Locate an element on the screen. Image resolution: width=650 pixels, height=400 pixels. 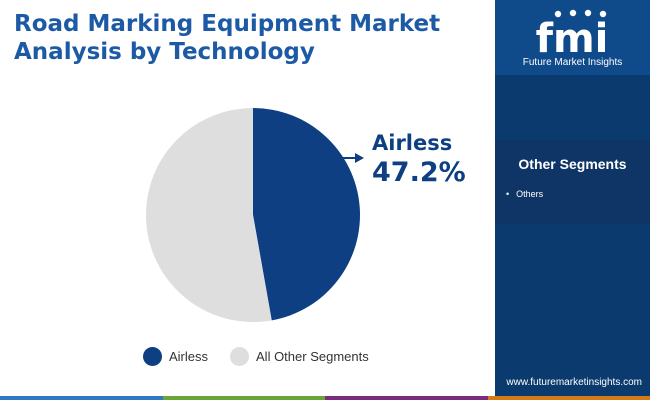
logo-wordmark: fmi is located at coordinates (572, 39).